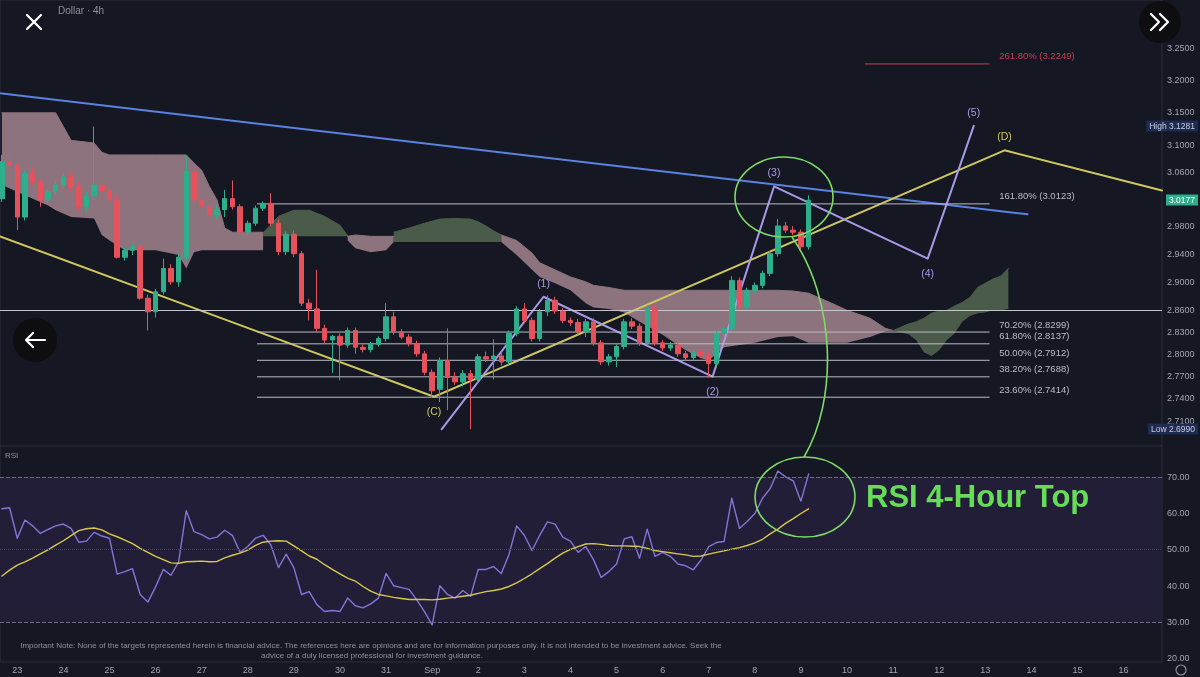 This screenshot has width=1200, height=677. I want to click on y-tick-label: 2.8600, so click(1181, 310).